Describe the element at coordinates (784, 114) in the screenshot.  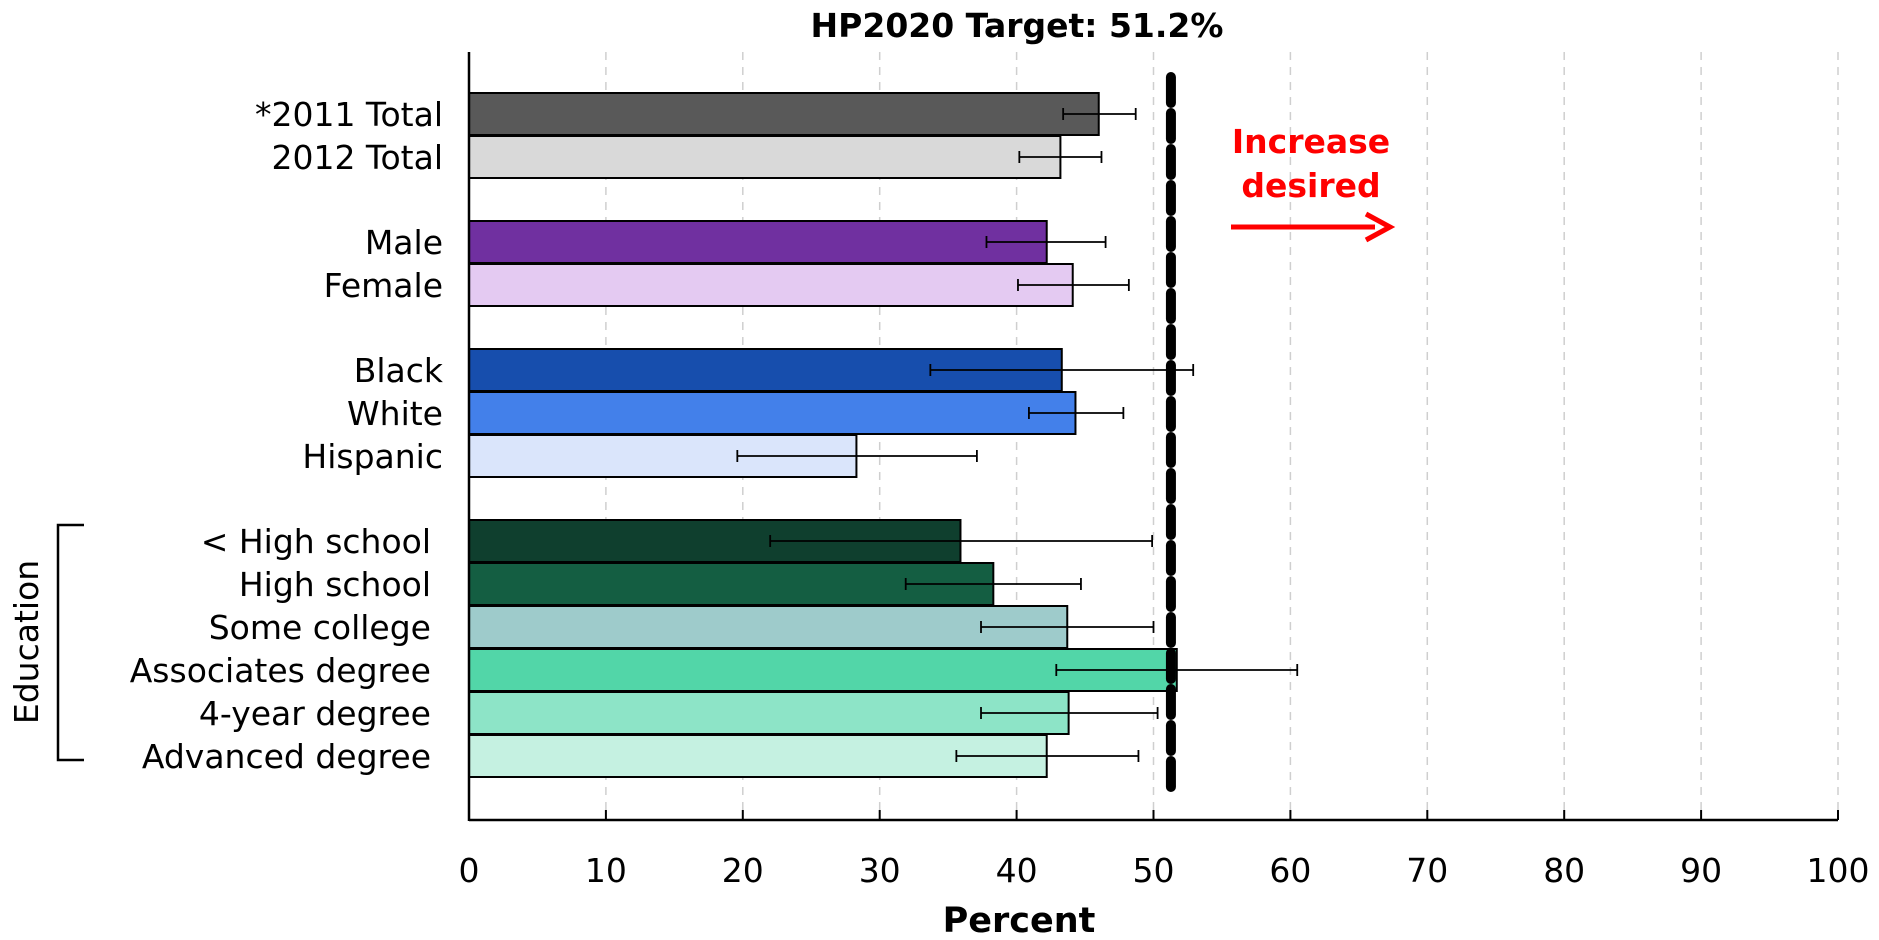
I see `bar-2011-total` at that location.